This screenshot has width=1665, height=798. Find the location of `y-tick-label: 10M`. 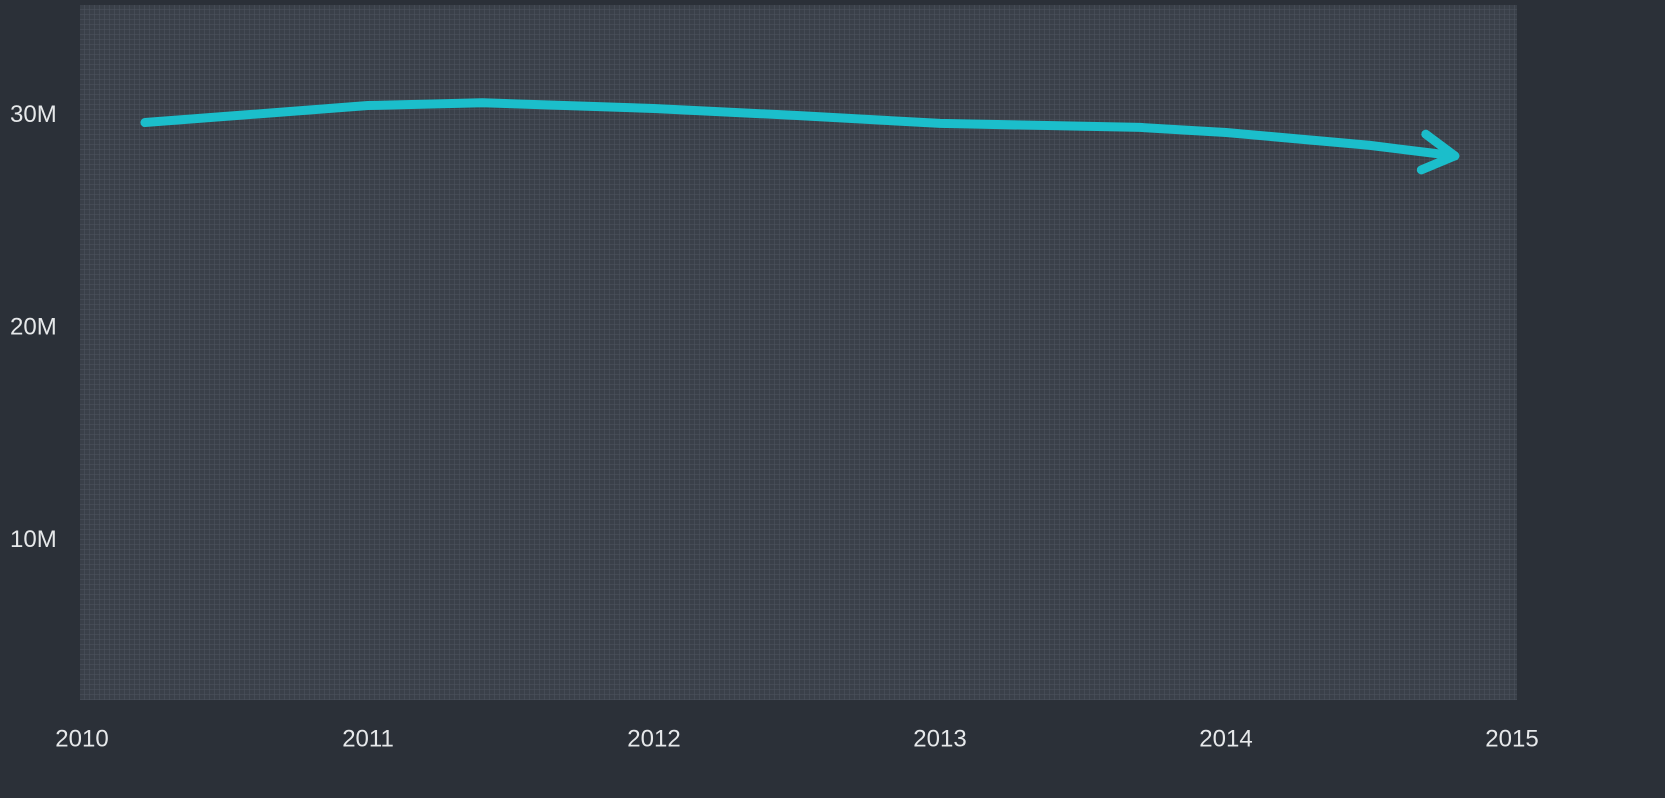

y-tick-label: 10M is located at coordinates (33, 539).